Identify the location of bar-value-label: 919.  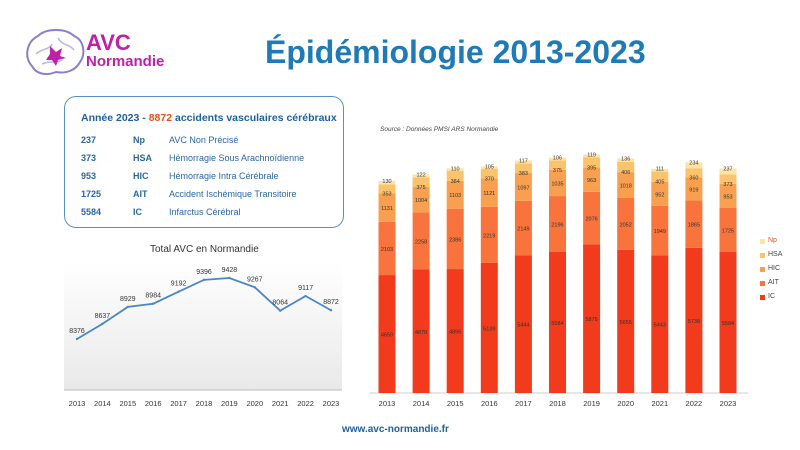
(693, 190).